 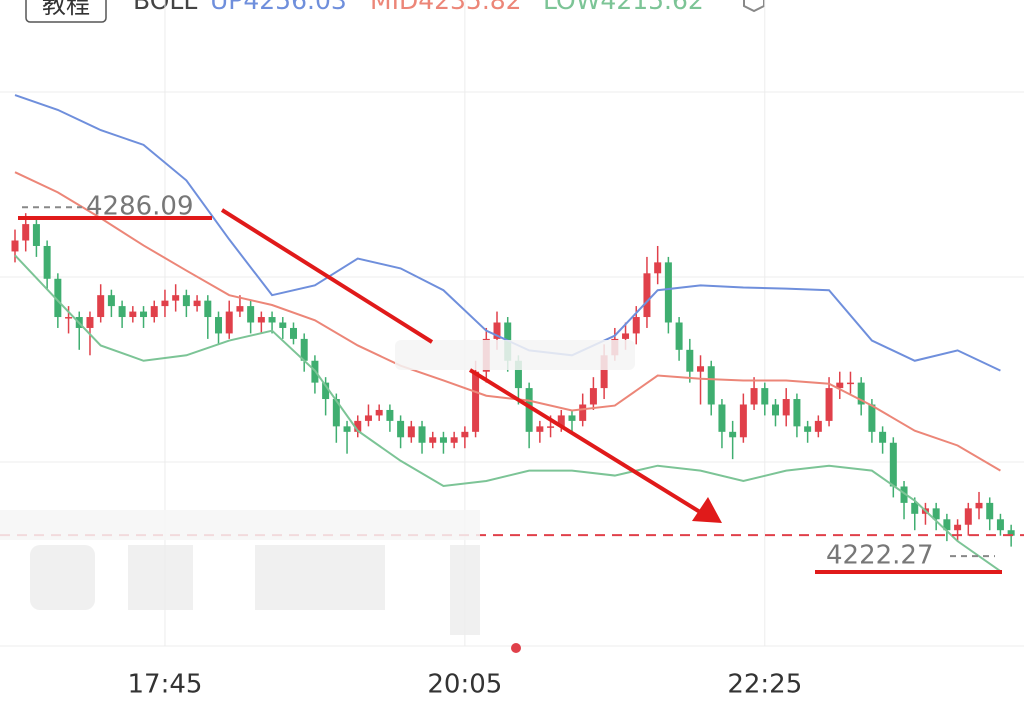 What do you see at coordinates (464, 685) in the screenshot?
I see `x-tick-label: 20:05` at bounding box center [464, 685].